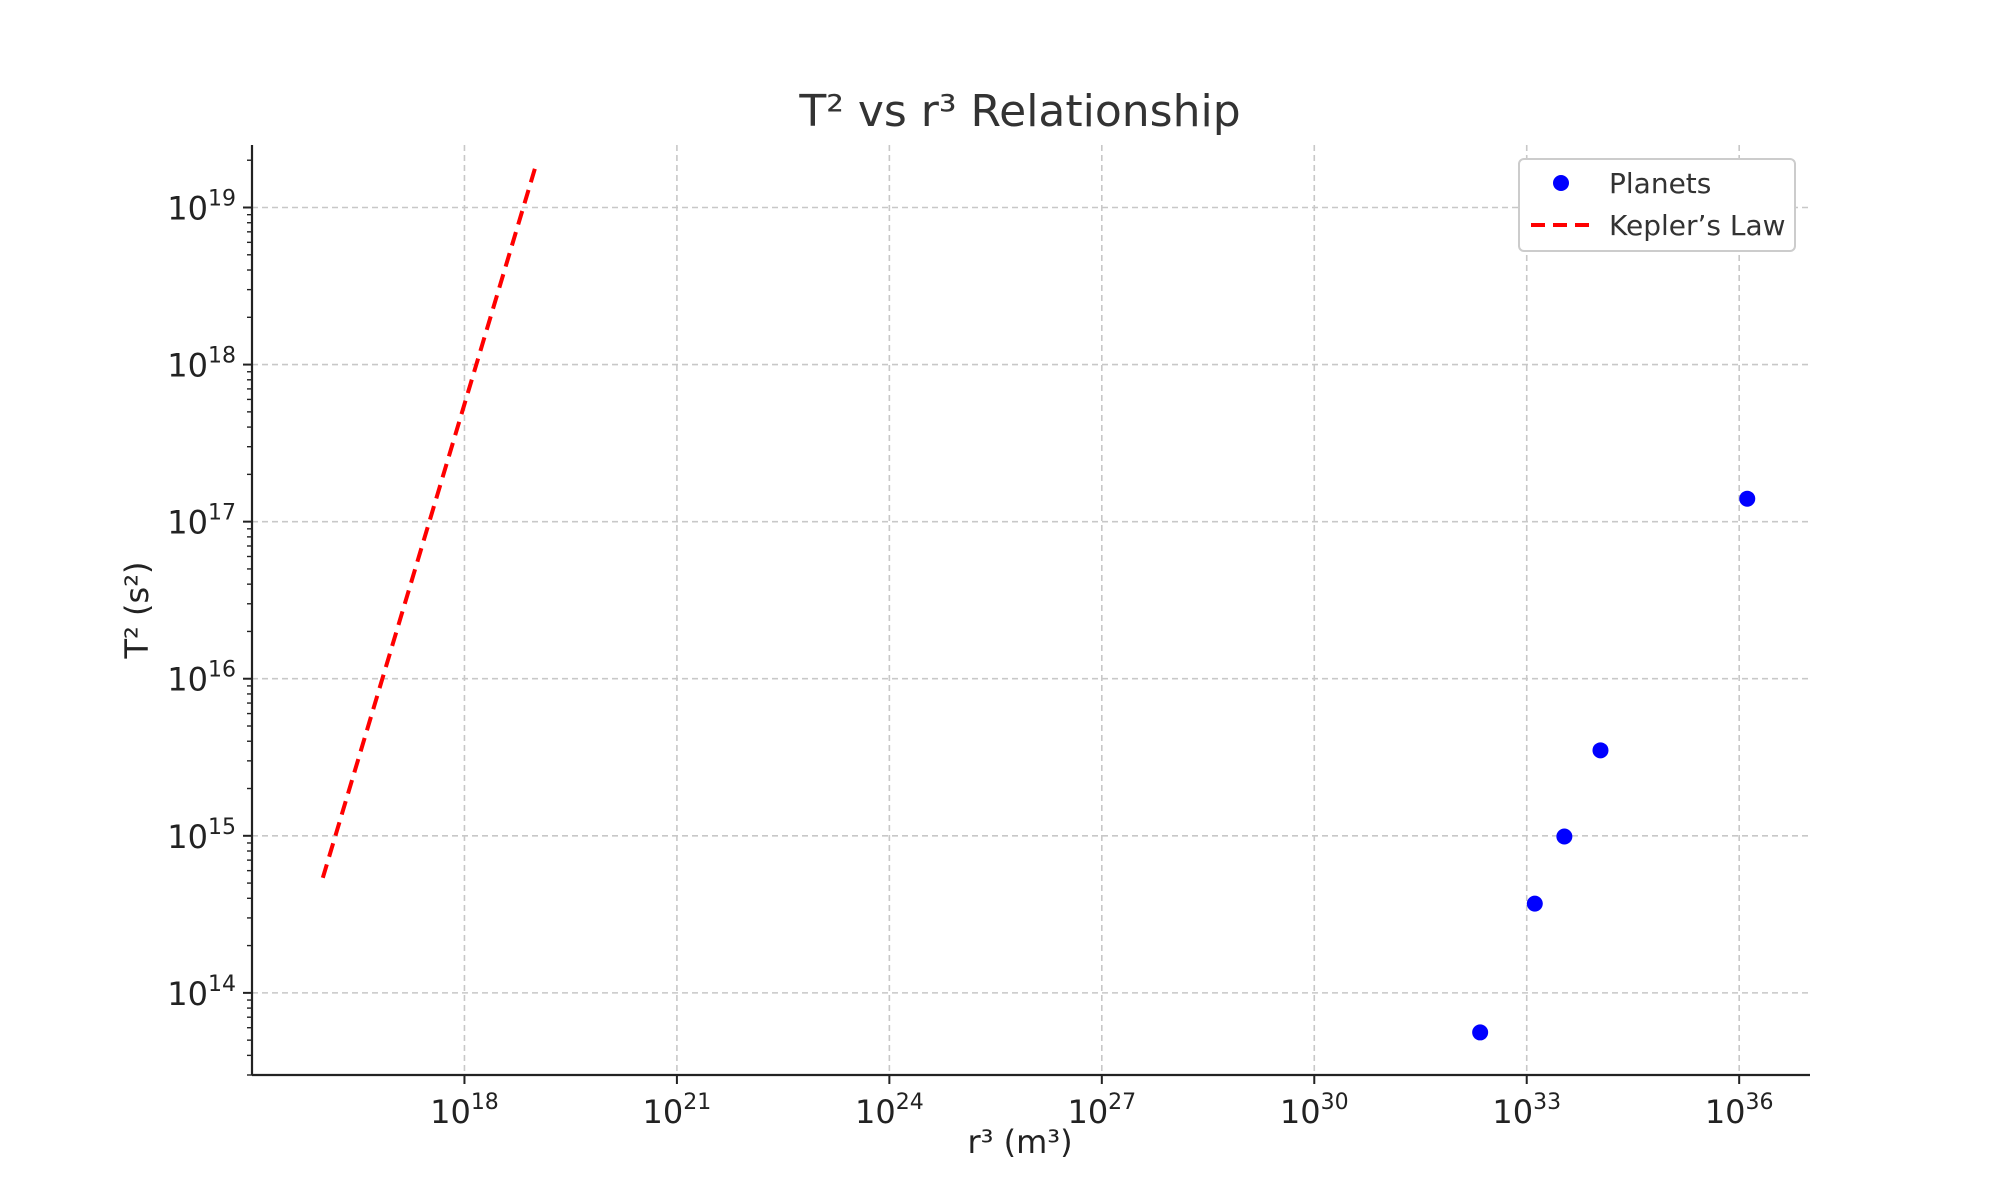 The image size is (2000, 1200). What do you see at coordinates (1019, 1142) in the screenshot?
I see `x-axis-label: r³ (m³)` at bounding box center [1019, 1142].